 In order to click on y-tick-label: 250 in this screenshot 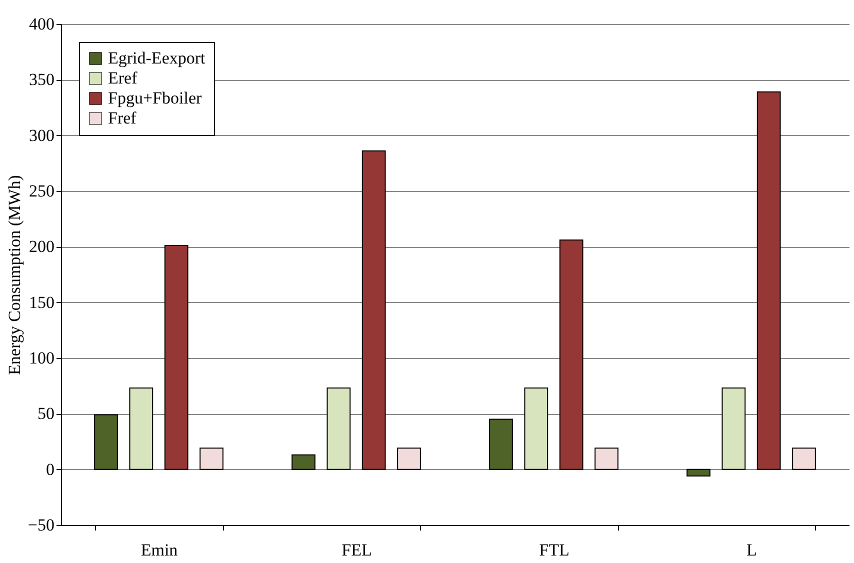, I will do `click(41, 191)`.